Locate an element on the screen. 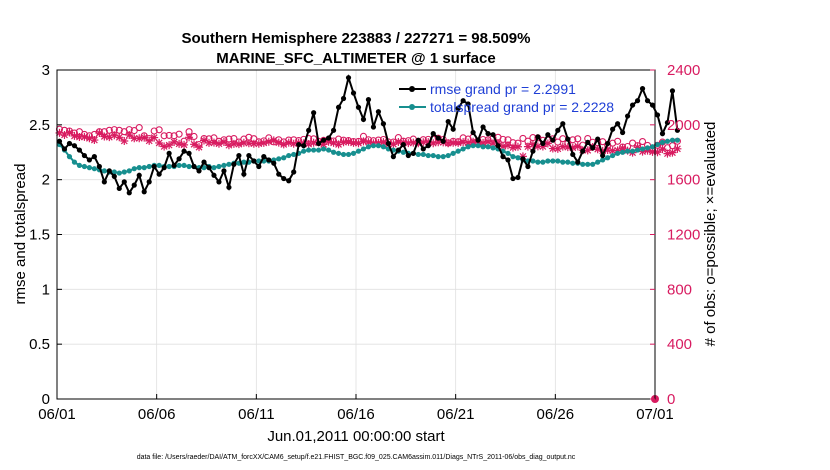 The height and width of the screenshot is (470, 830). y-right-tick-label: 1200 is located at coordinates (683, 235).